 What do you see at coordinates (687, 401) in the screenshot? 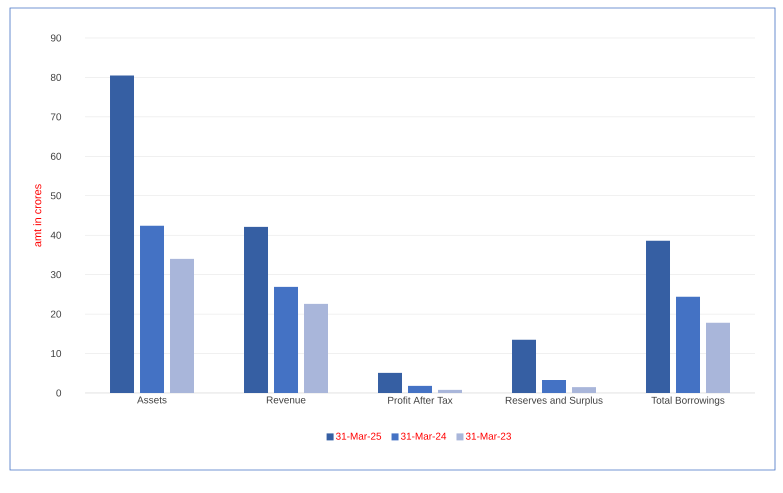
I see `x-tick-label: Total Borrowings` at bounding box center [687, 401].